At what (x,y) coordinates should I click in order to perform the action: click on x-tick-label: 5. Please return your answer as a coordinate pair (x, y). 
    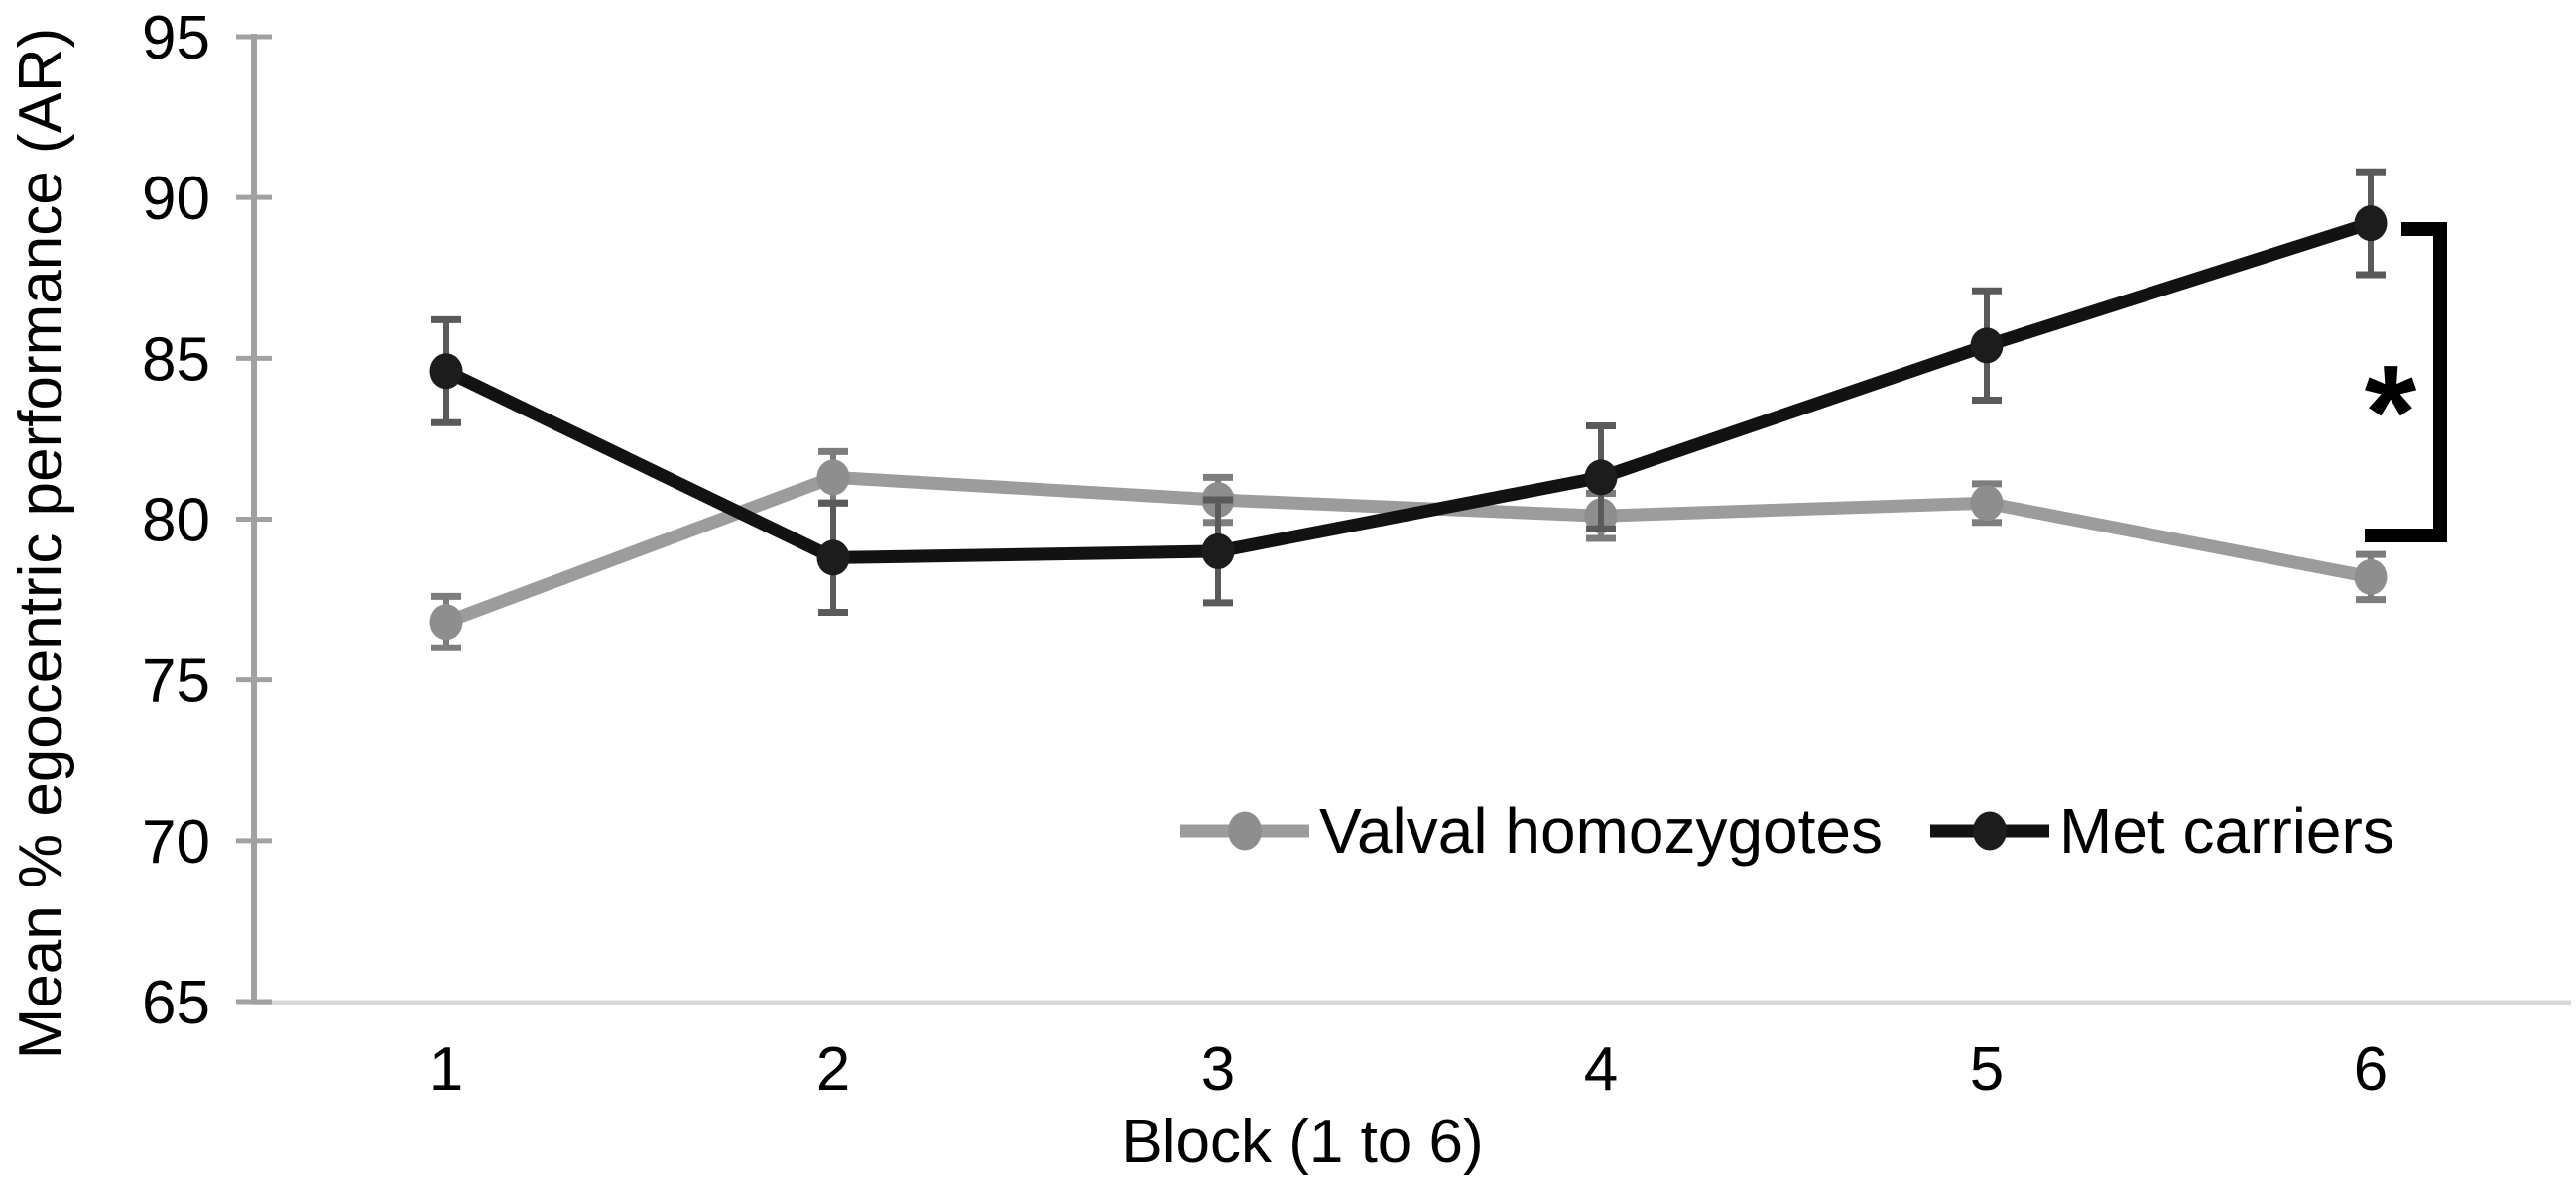
    Looking at the image, I should click on (1987, 1069).